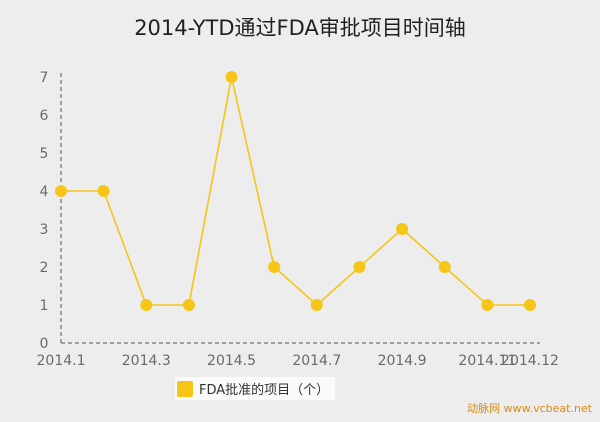 Image resolution: width=600 pixels, height=422 pixels. What do you see at coordinates (264, 390) in the screenshot?
I see `legend-label: FDA批准的项目（个）` at bounding box center [264, 390].